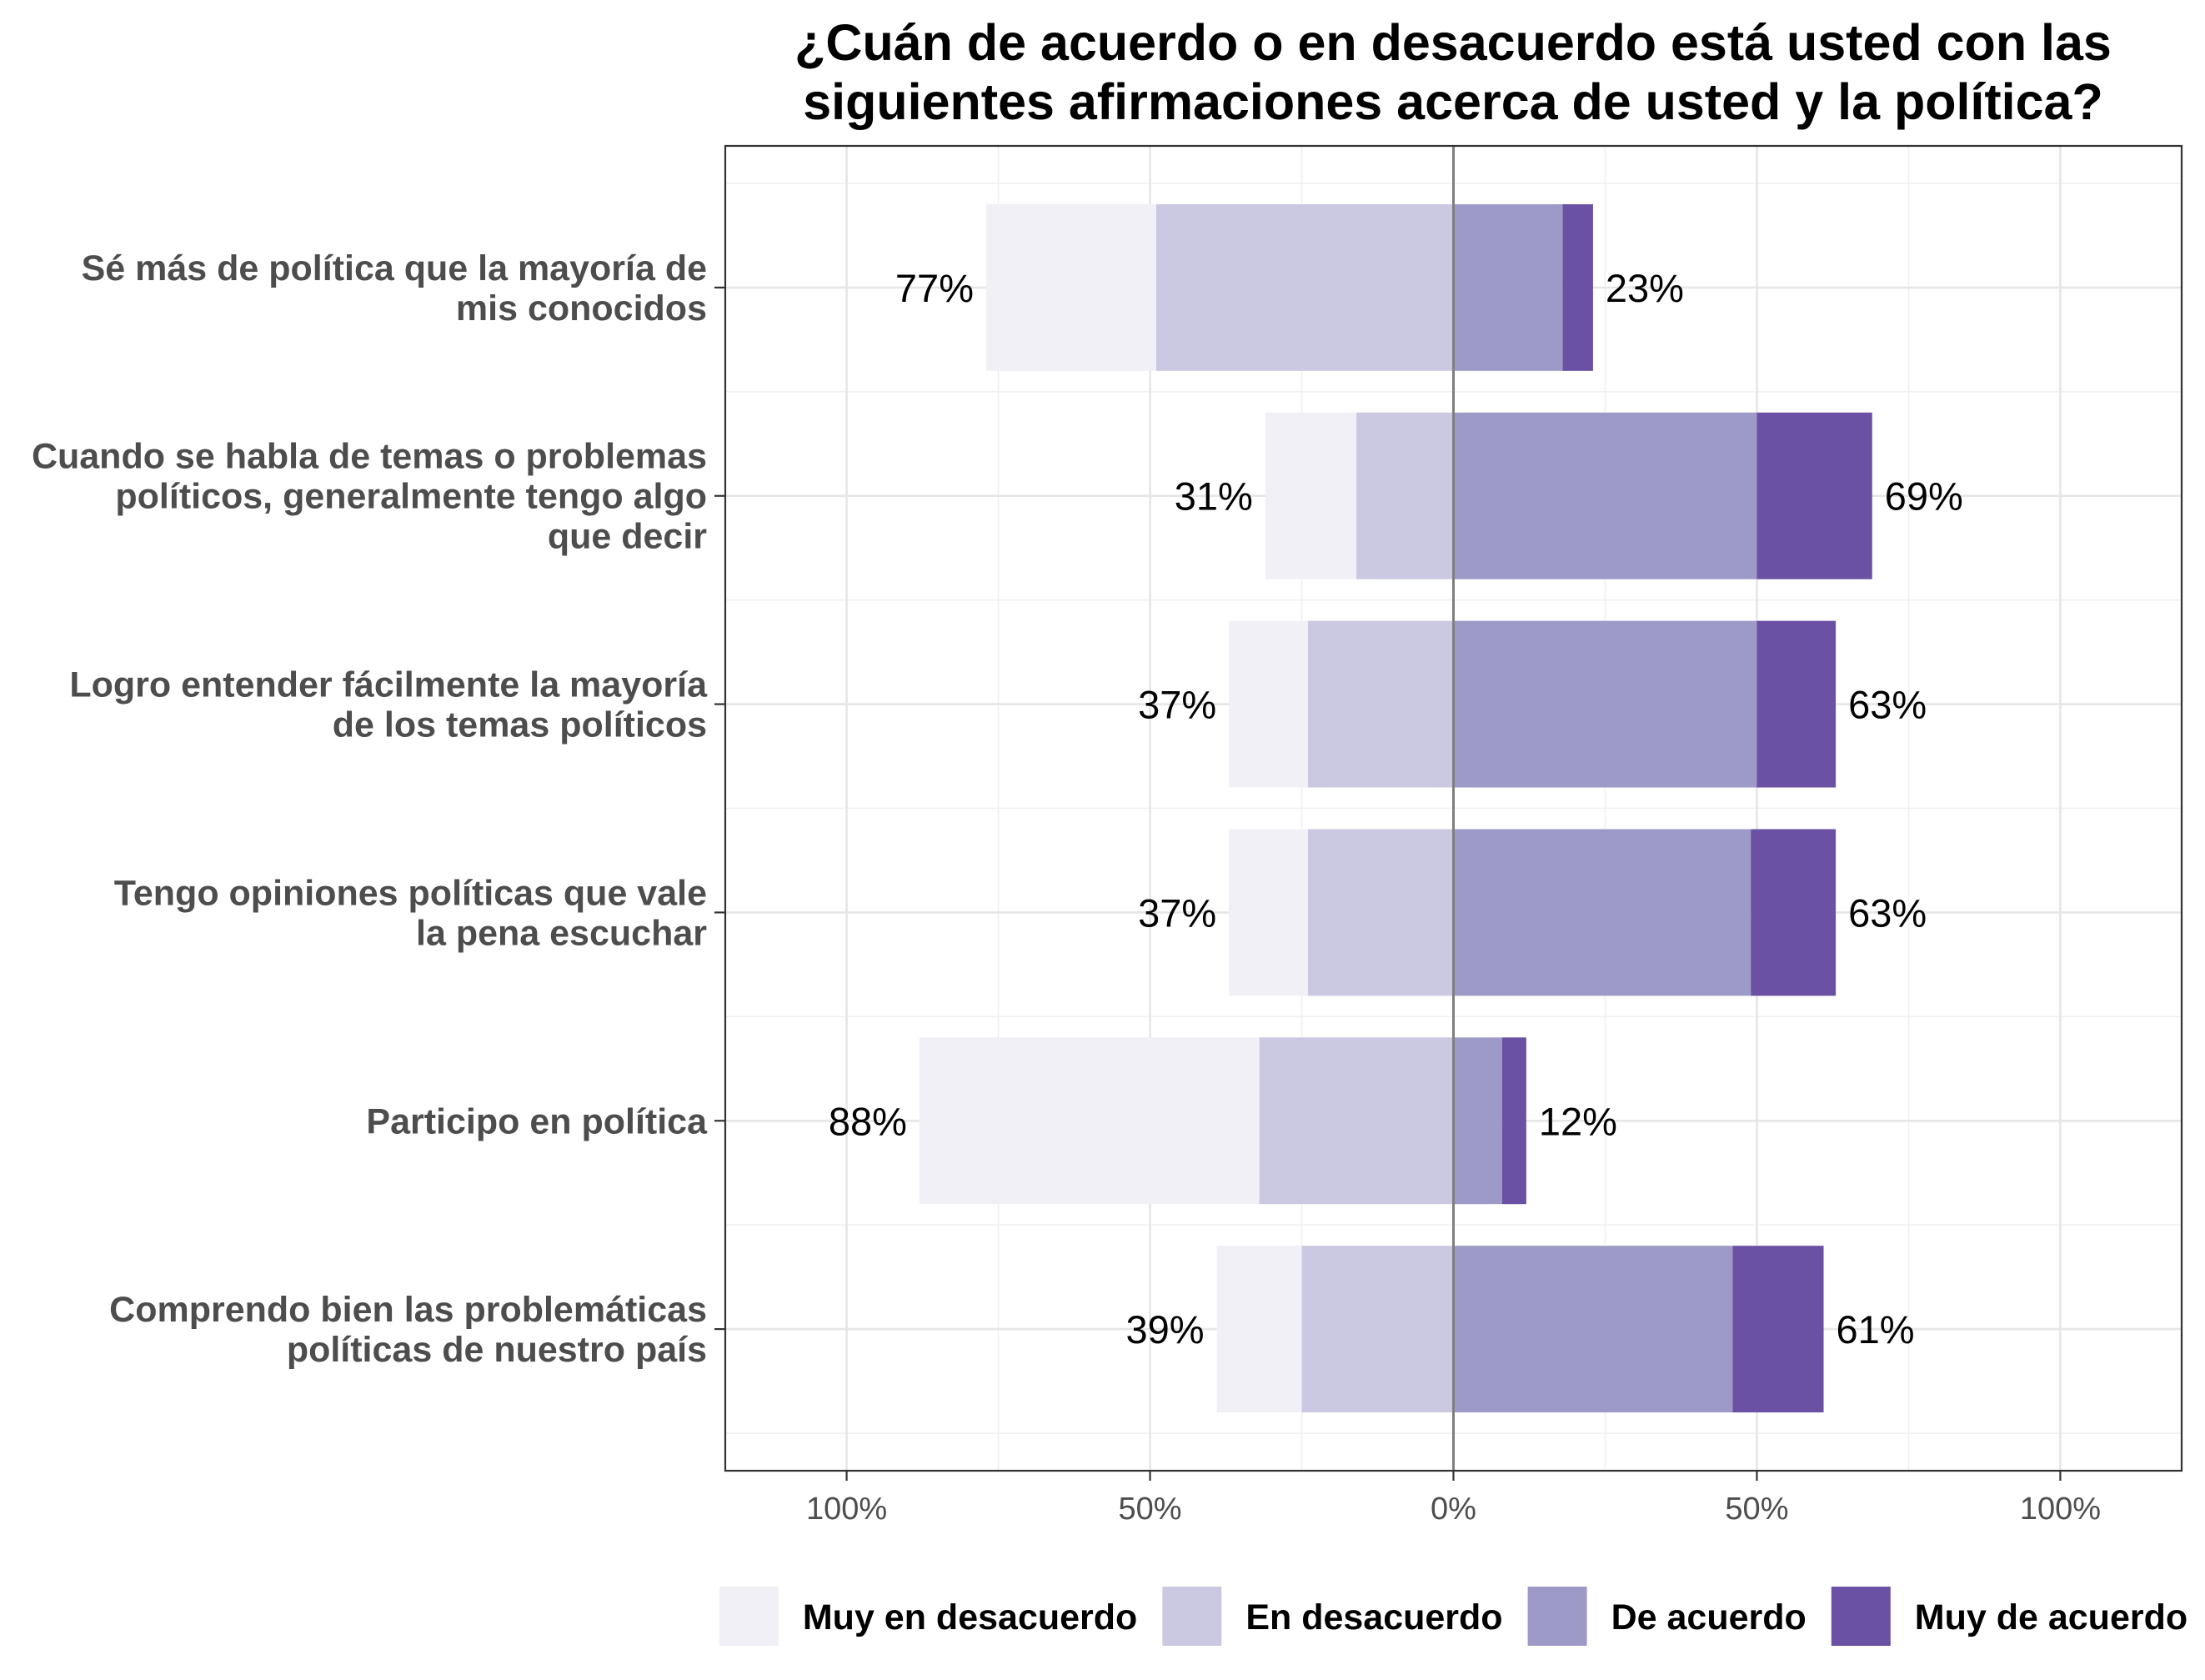  What do you see at coordinates (369, 457) in the screenshot?
I see `y-axis-label-line: Cuando se habla de temas o problemas` at bounding box center [369, 457].